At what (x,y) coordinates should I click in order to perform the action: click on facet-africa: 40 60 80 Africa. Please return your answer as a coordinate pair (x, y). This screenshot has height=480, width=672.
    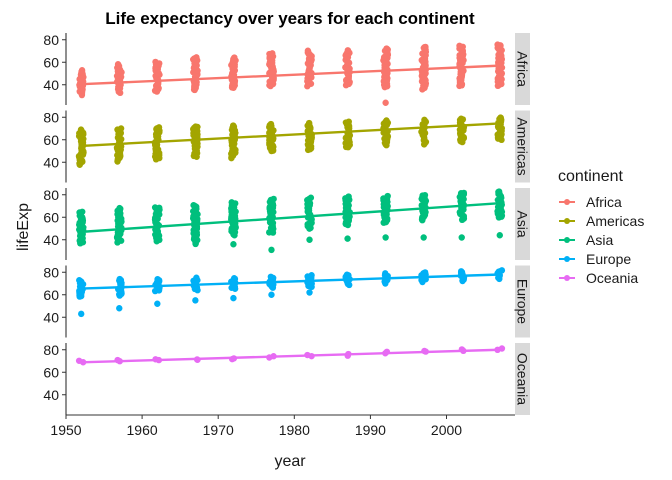
    Looking at the image, I should click on (286, 69).